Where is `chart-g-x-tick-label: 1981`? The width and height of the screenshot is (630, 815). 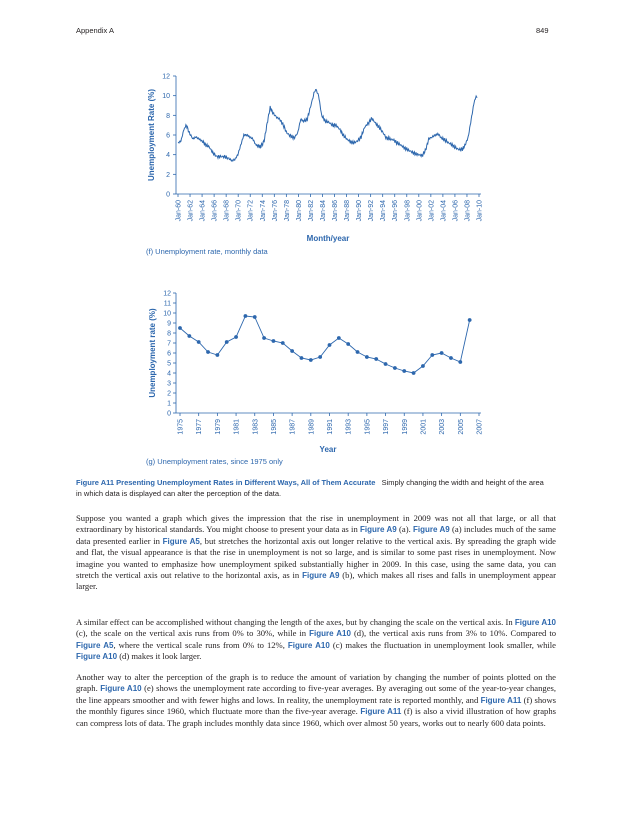 chart-g-x-tick-label: 1981 is located at coordinates (237, 427).